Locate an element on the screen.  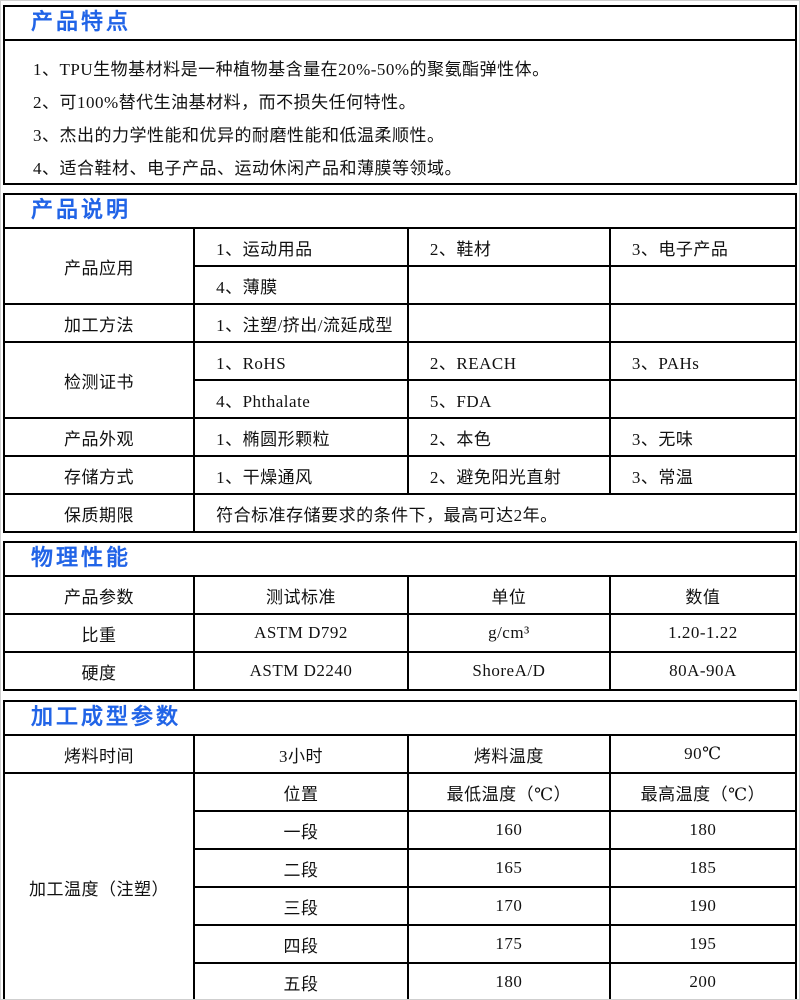
physical-unit: ShoreA/D is located at coordinates (508, 671).